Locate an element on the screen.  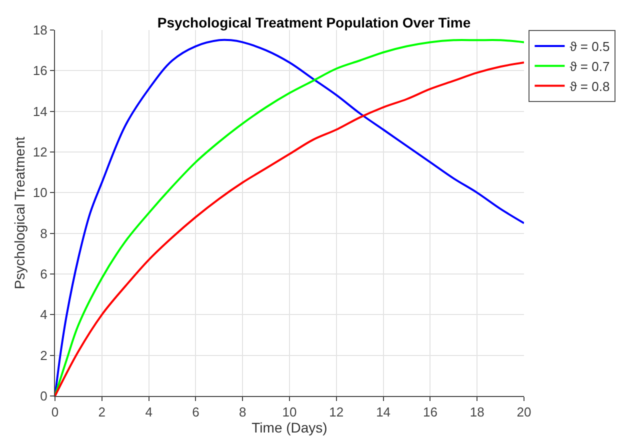
x-tick-label: 14 is located at coordinates (383, 412).